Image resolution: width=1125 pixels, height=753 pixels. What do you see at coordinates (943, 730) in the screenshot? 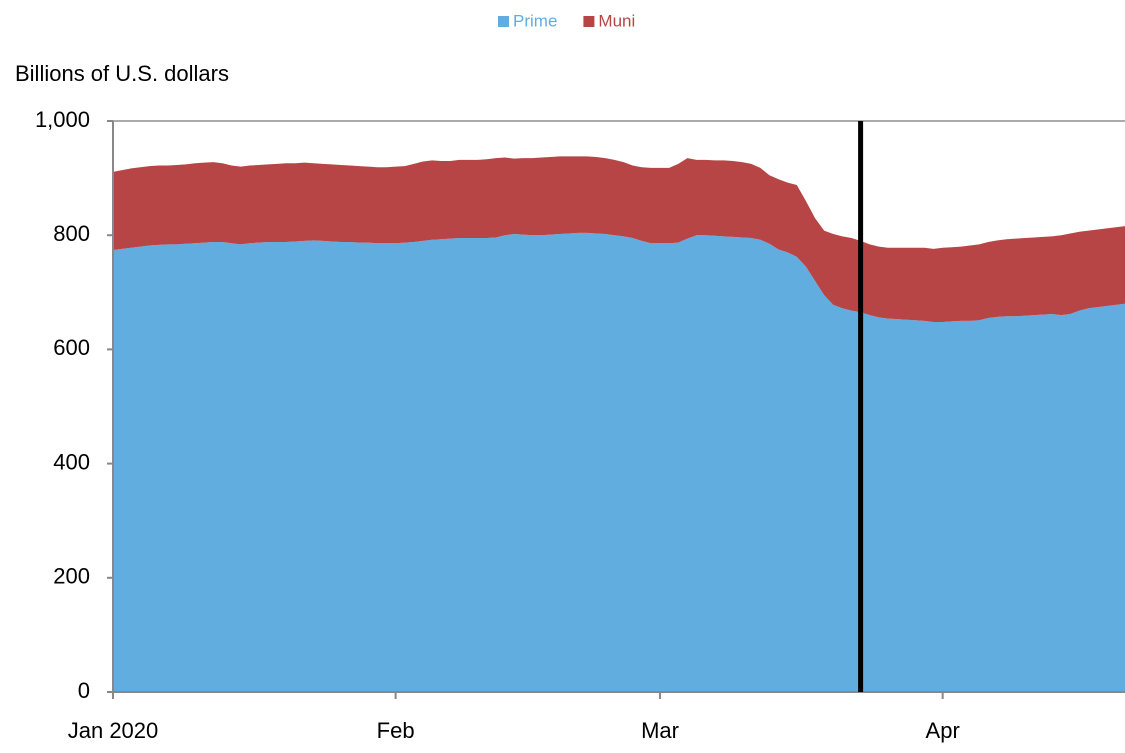
I see `x-tick-label: Apr` at bounding box center [943, 730].